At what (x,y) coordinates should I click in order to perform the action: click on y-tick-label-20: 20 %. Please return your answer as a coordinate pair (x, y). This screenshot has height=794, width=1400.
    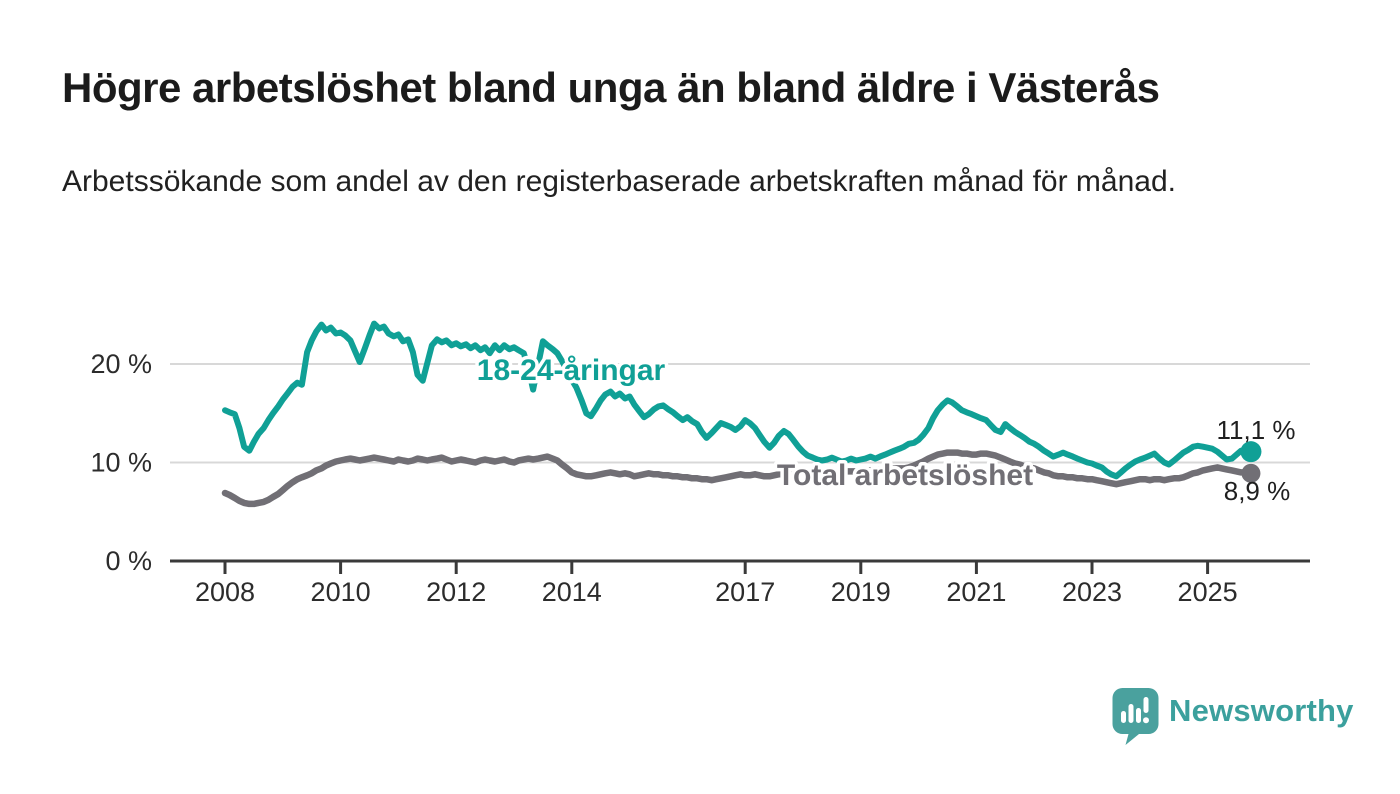
    Looking at the image, I should click on (121, 364).